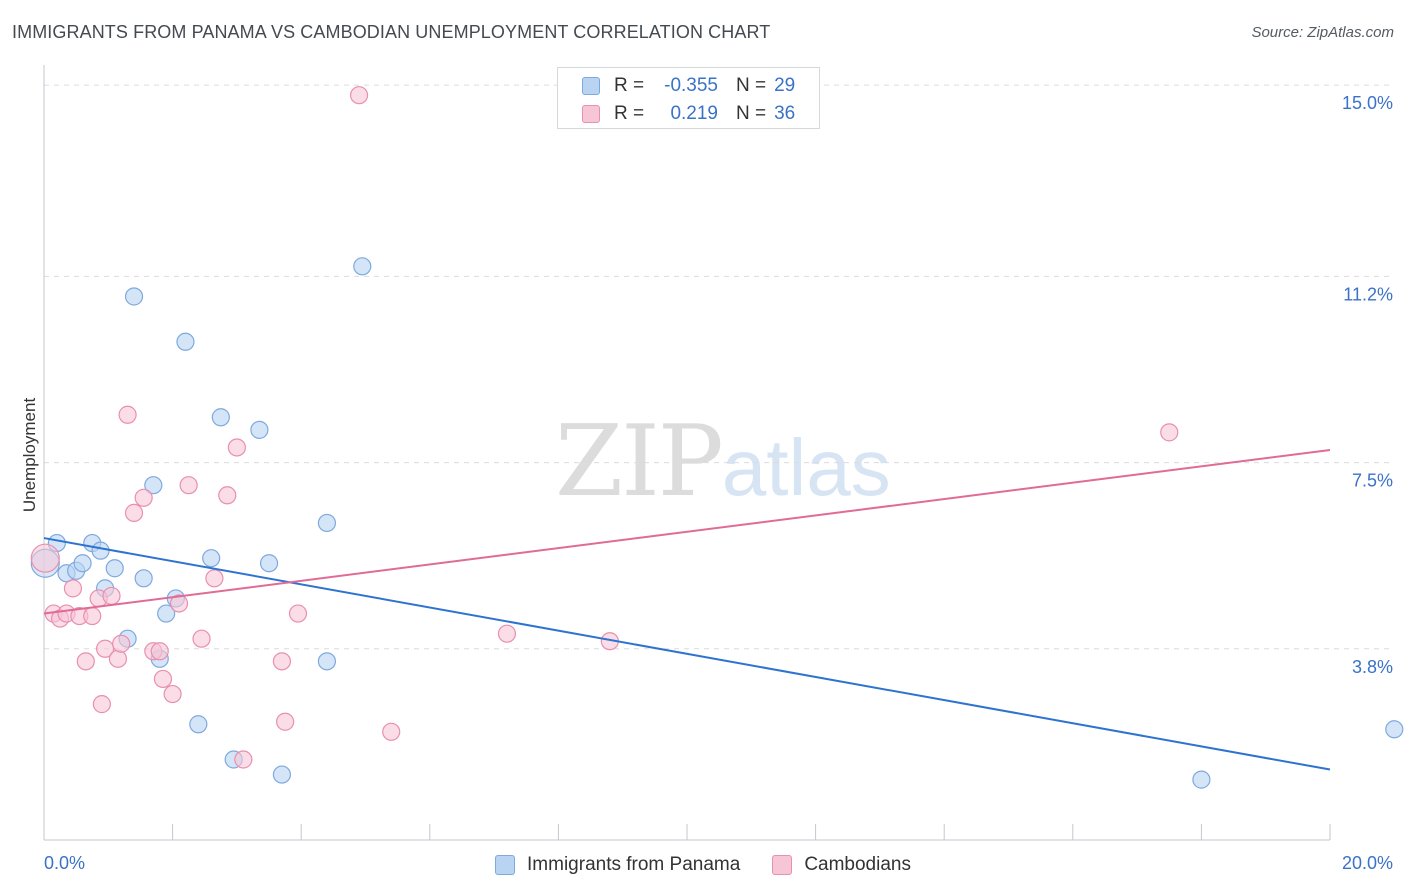 The image size is (1406, 892). Describe the element at coordinates (806, 467) in the screenshot. I see `watermark-atlas: atlas` at that location.